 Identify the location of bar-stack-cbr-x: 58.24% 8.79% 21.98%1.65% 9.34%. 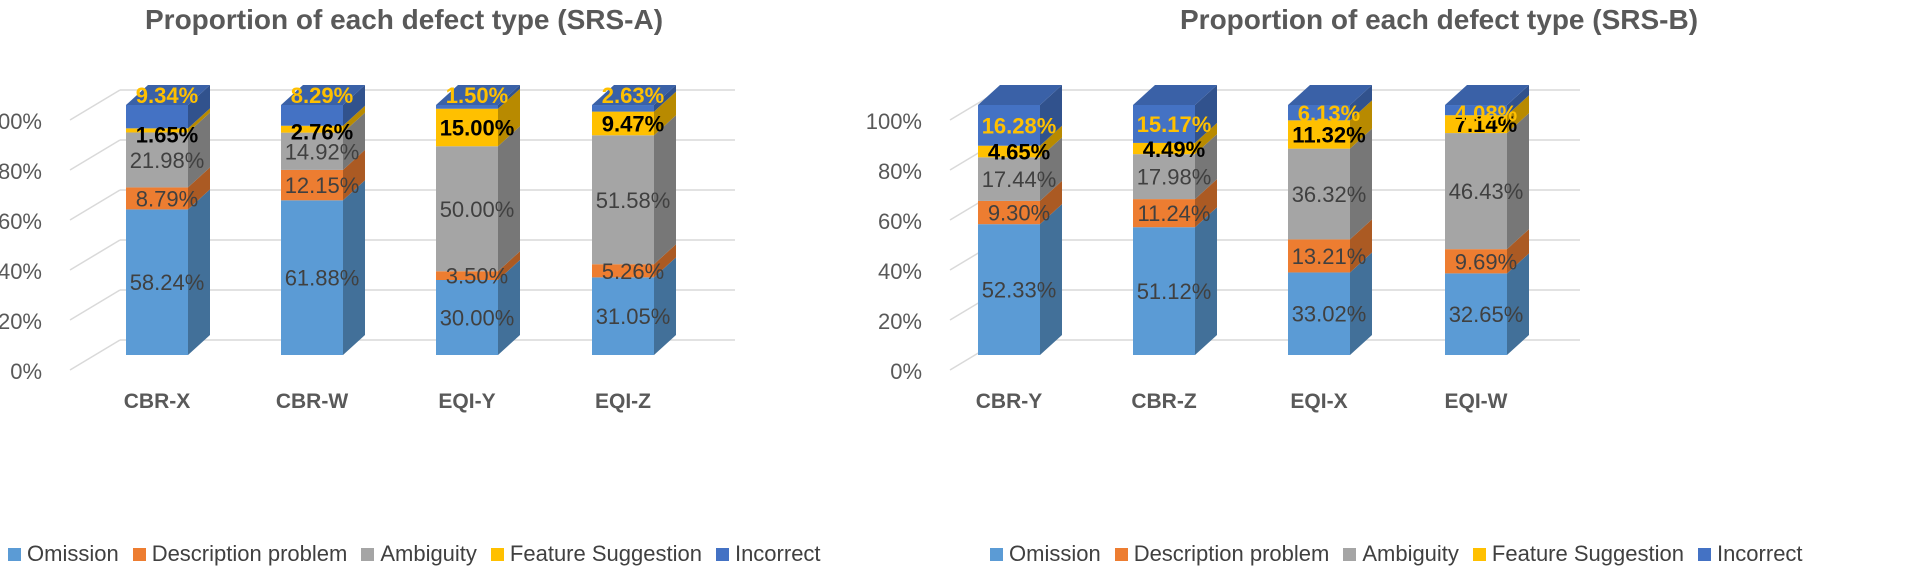
(168, 219).